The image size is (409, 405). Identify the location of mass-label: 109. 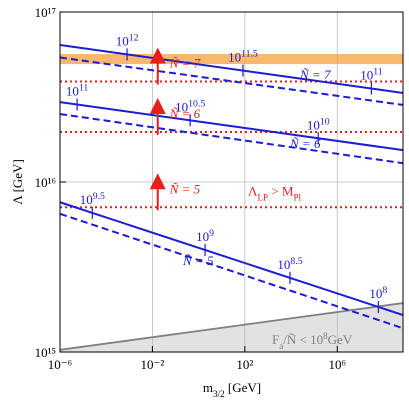
(205, 235).